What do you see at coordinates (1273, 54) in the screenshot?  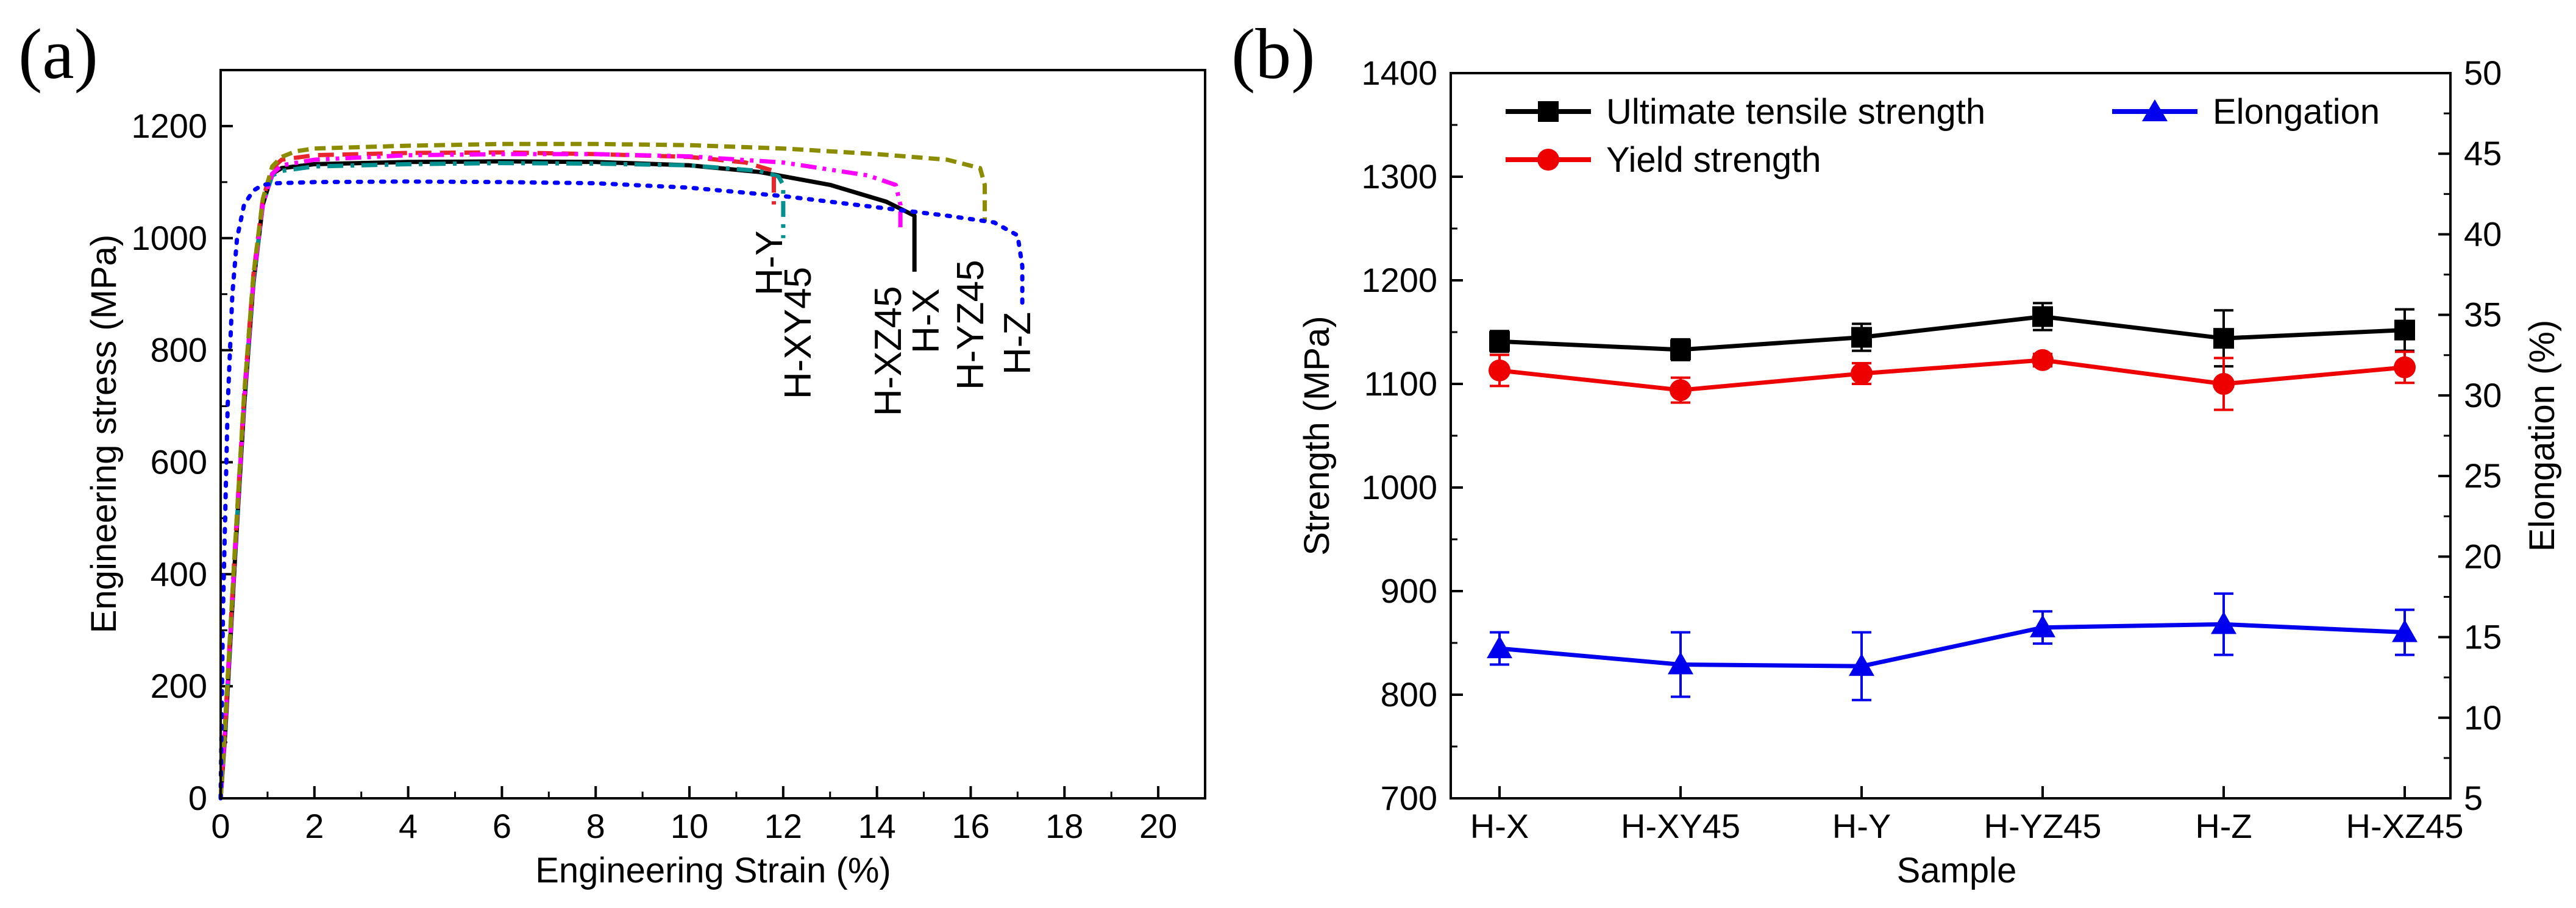 I see `panel-b-label: (b)` at bounding box center [1273, 54].